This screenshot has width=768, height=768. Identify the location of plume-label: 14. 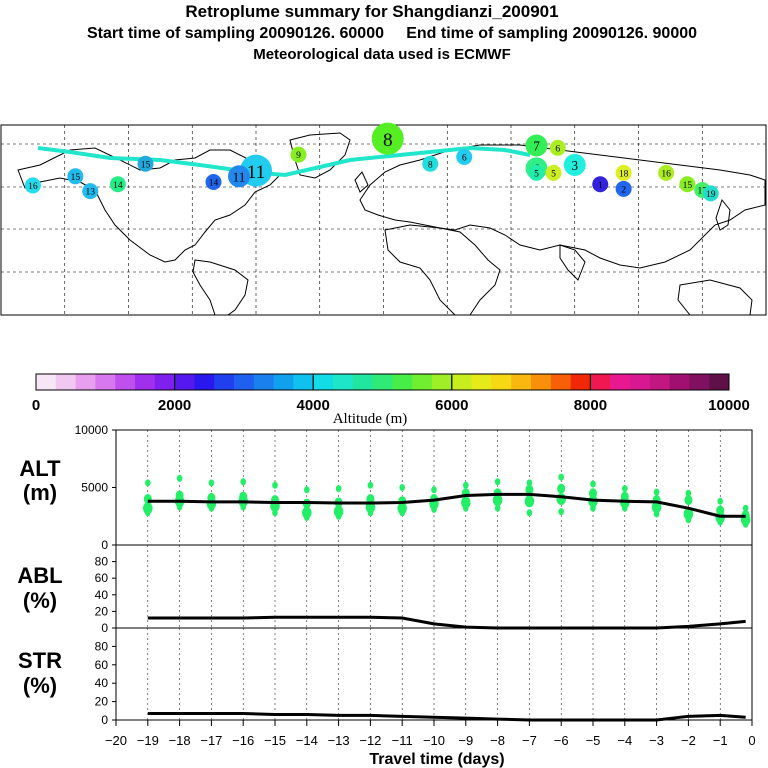
(214, 183).